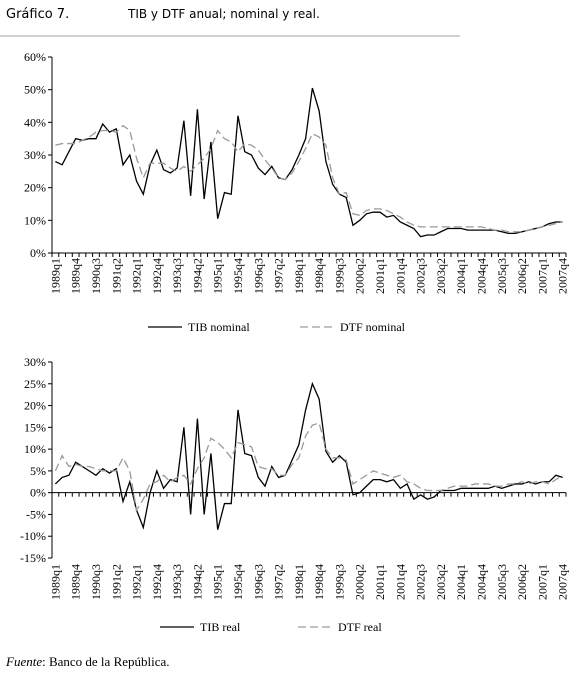 The image size is (580, 675). Describe the element at coordinates (37, 14) in the screenshot. I see `figure-label: Gráfico 7.` at that location.